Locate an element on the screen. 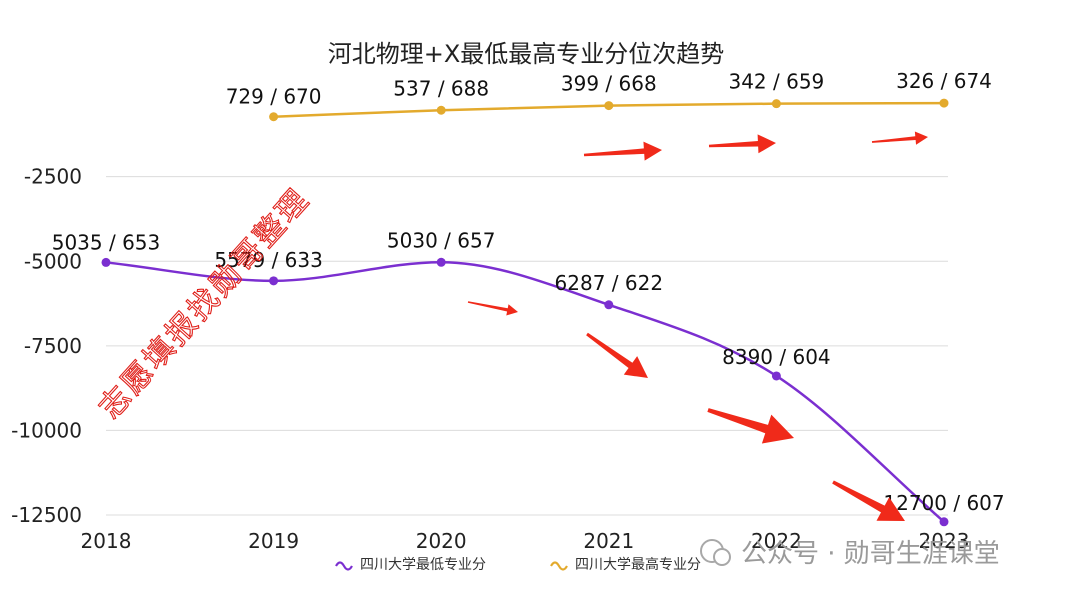  y-tick-label: -12500 is located at coordinates (46, 515).